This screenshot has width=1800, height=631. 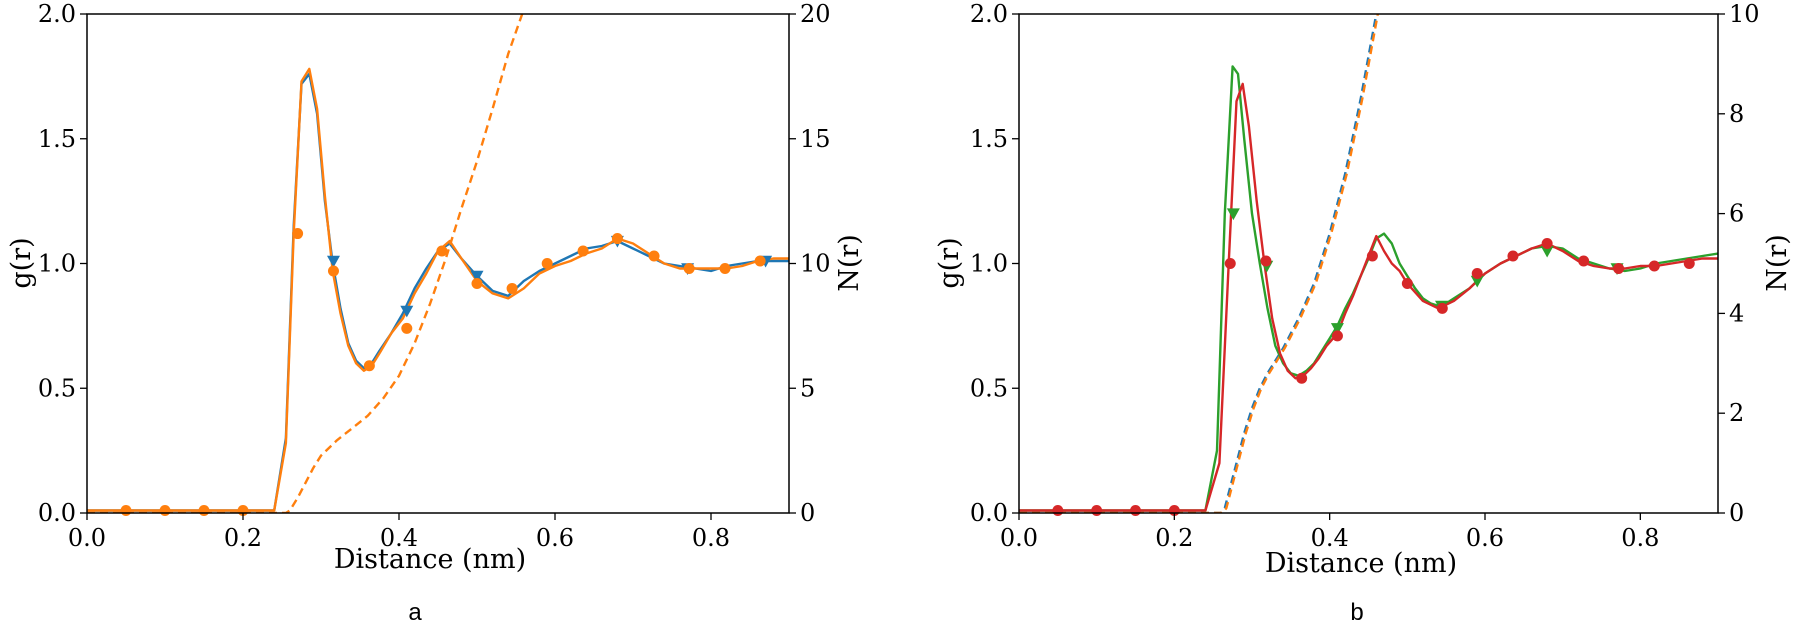 I want to click on right-y-tick-label: 15, so click(x=815, y=139).